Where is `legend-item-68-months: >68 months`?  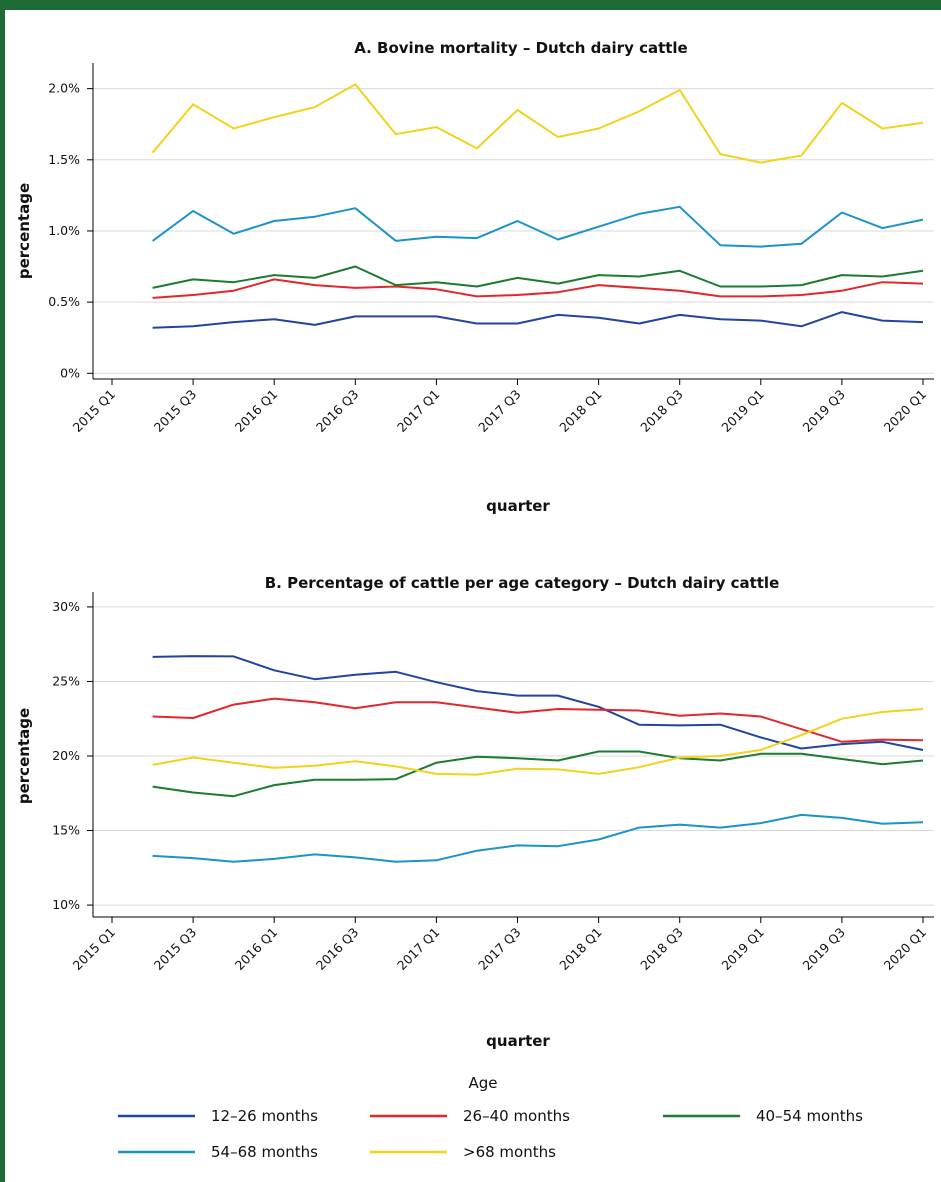 legend-item-68-months: >68 months is located at coordinates (463, 1152).